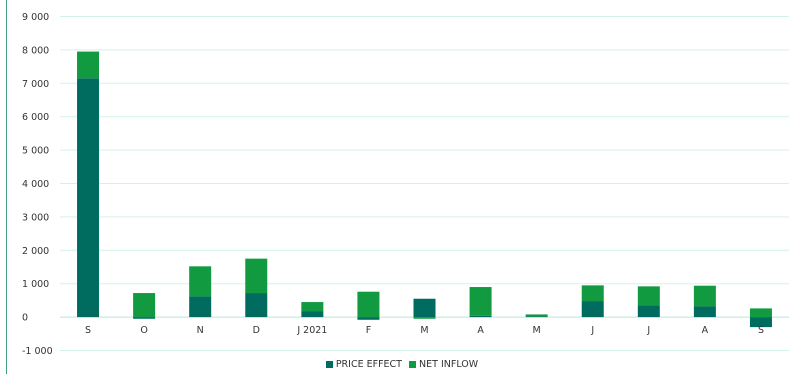 This screenshot has height=378, width=804. What do you see at coordinates (25, 318) in the screenshot?
I see `y-tick-label: 0` at bounding box center [25, 318].